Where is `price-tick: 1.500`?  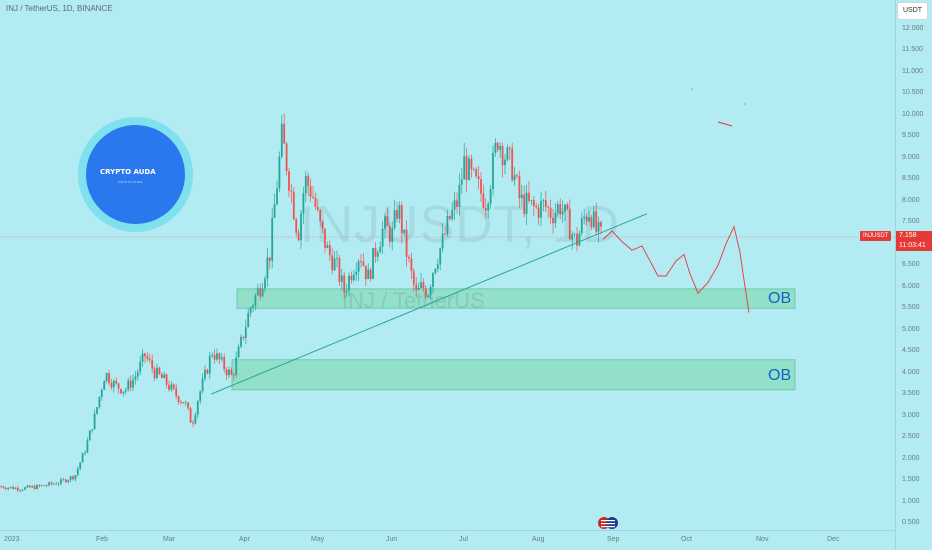 price-tick: 1.500 is located at coordinates (911, 480).